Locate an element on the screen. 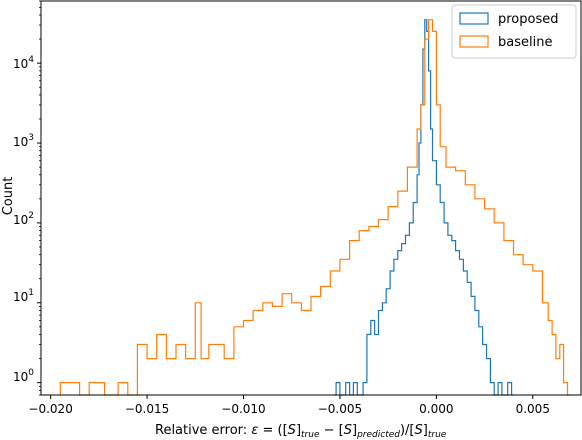 The image size is (582, 440). y-tick-label-1e0: 10⁰ is located at coordinates (23, 376).